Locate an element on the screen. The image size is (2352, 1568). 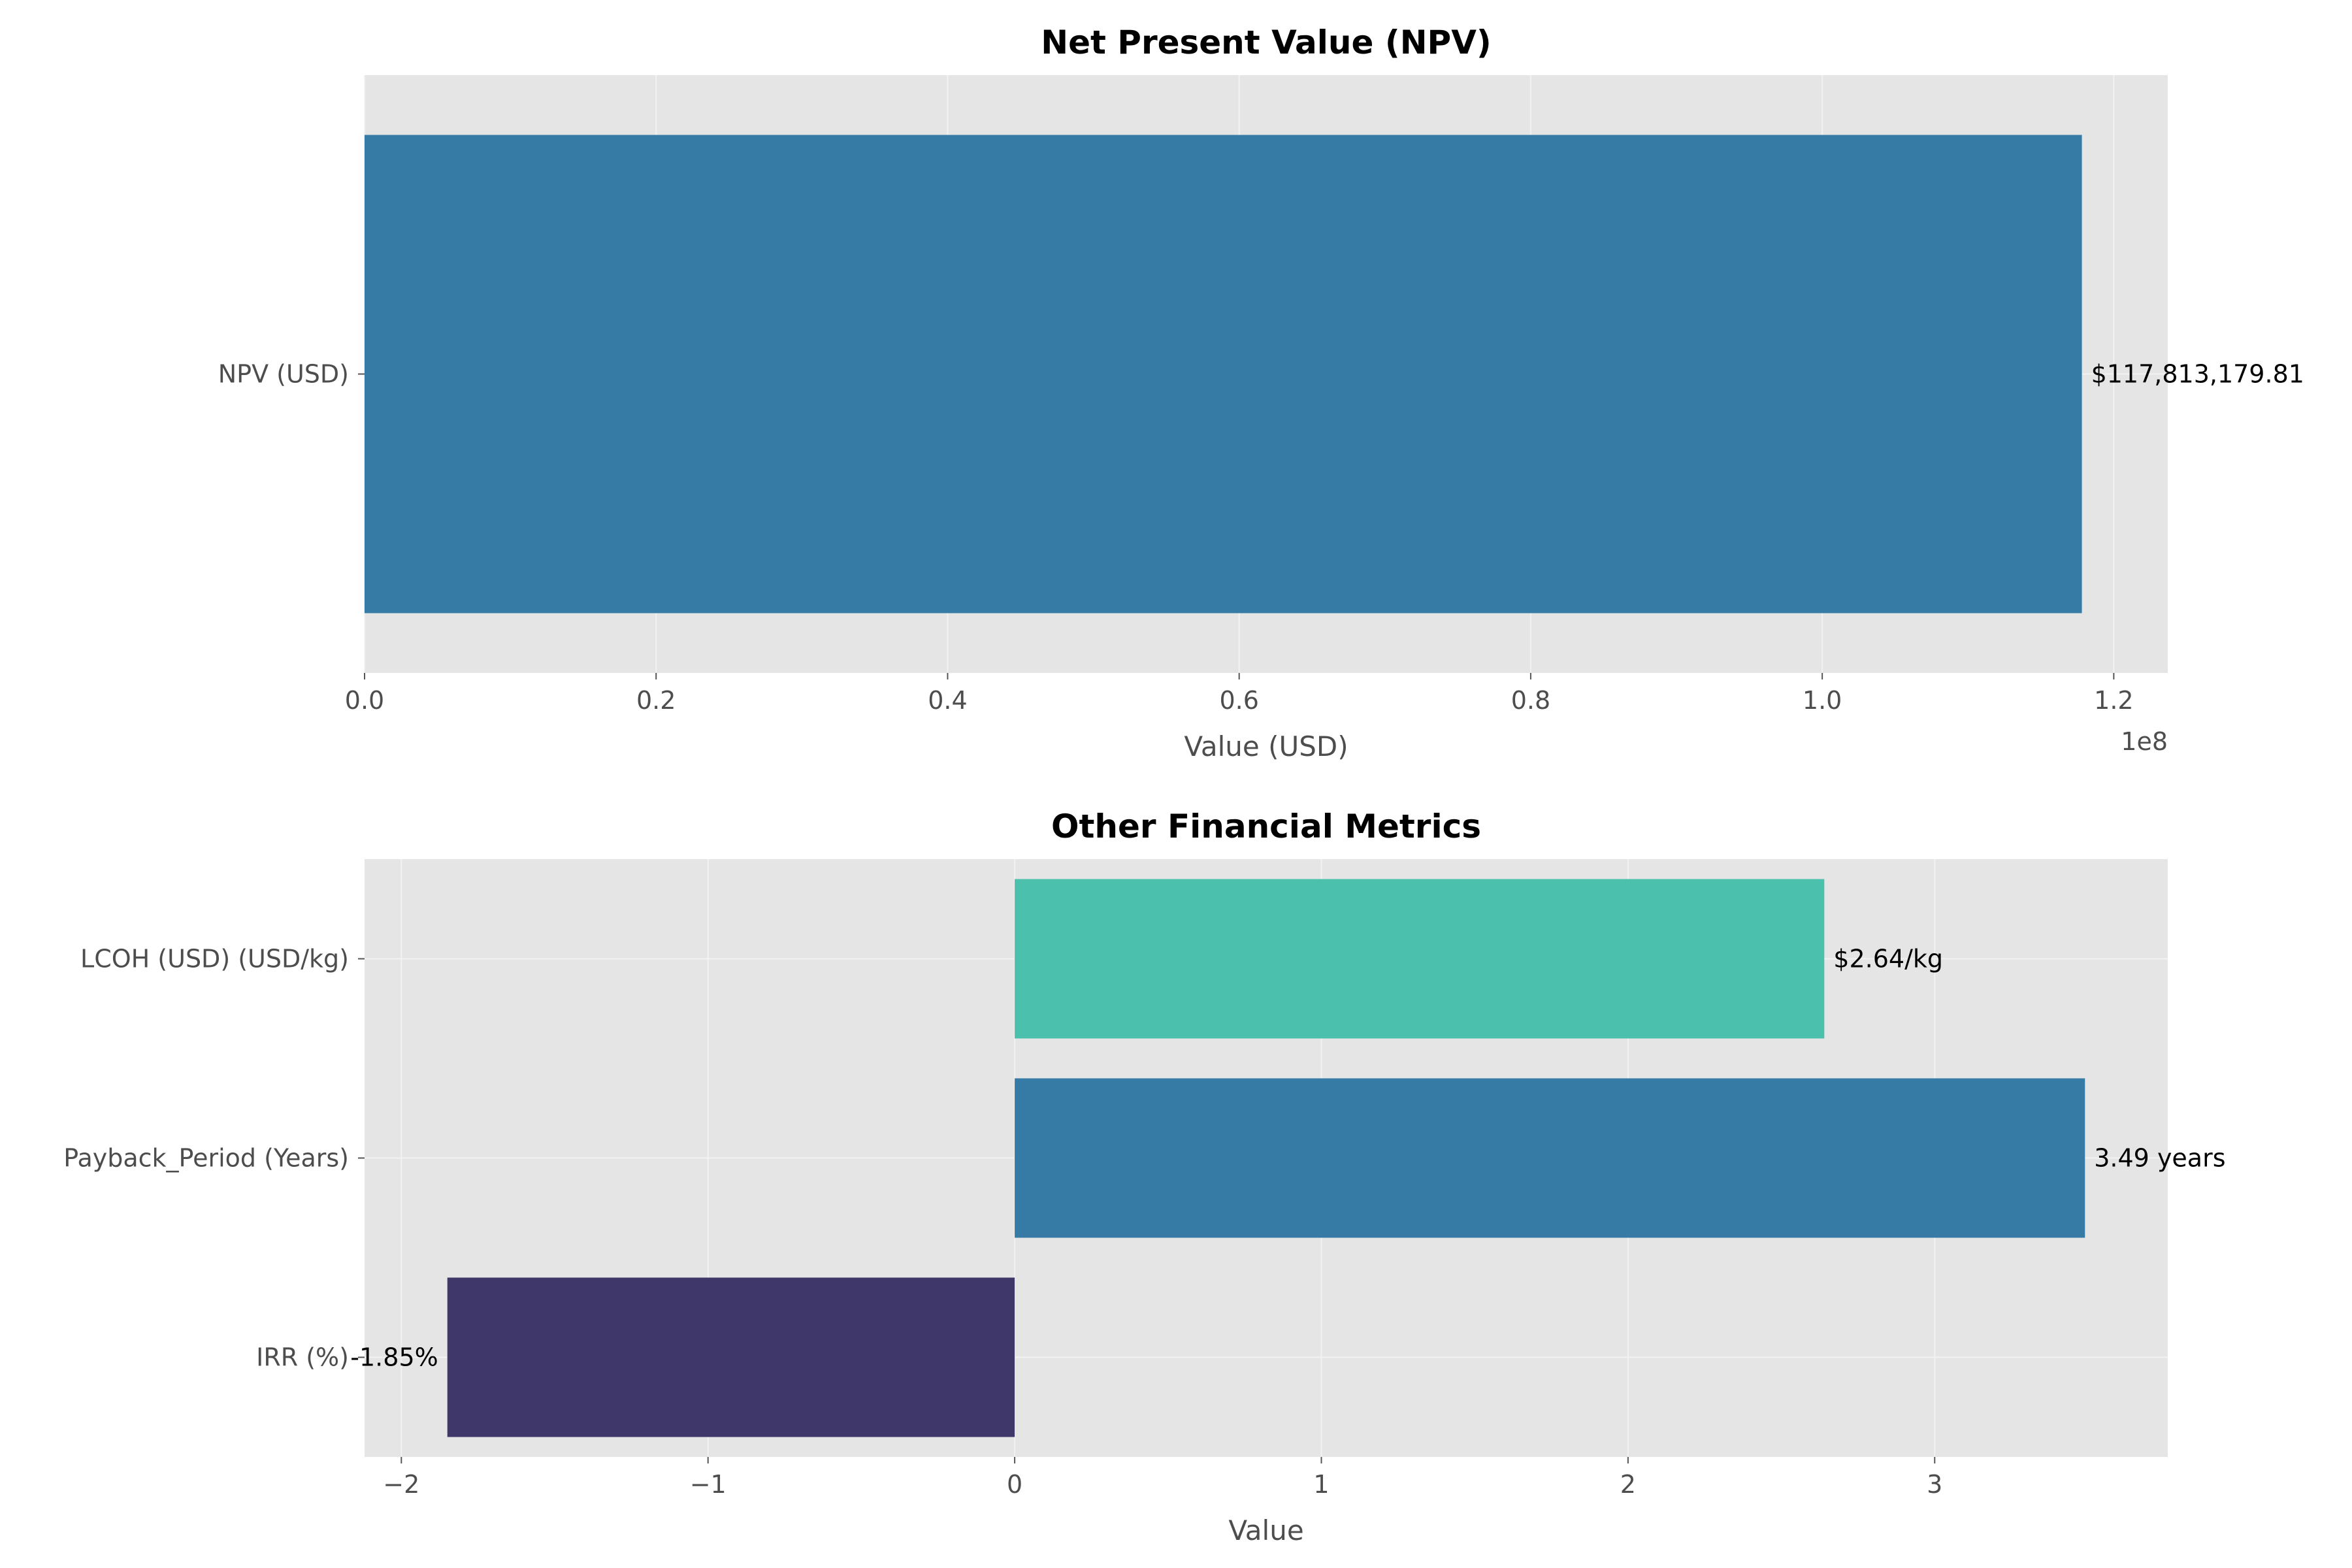
npv-y-ticks: NPV (USD) is located at coordinates (291, 374).